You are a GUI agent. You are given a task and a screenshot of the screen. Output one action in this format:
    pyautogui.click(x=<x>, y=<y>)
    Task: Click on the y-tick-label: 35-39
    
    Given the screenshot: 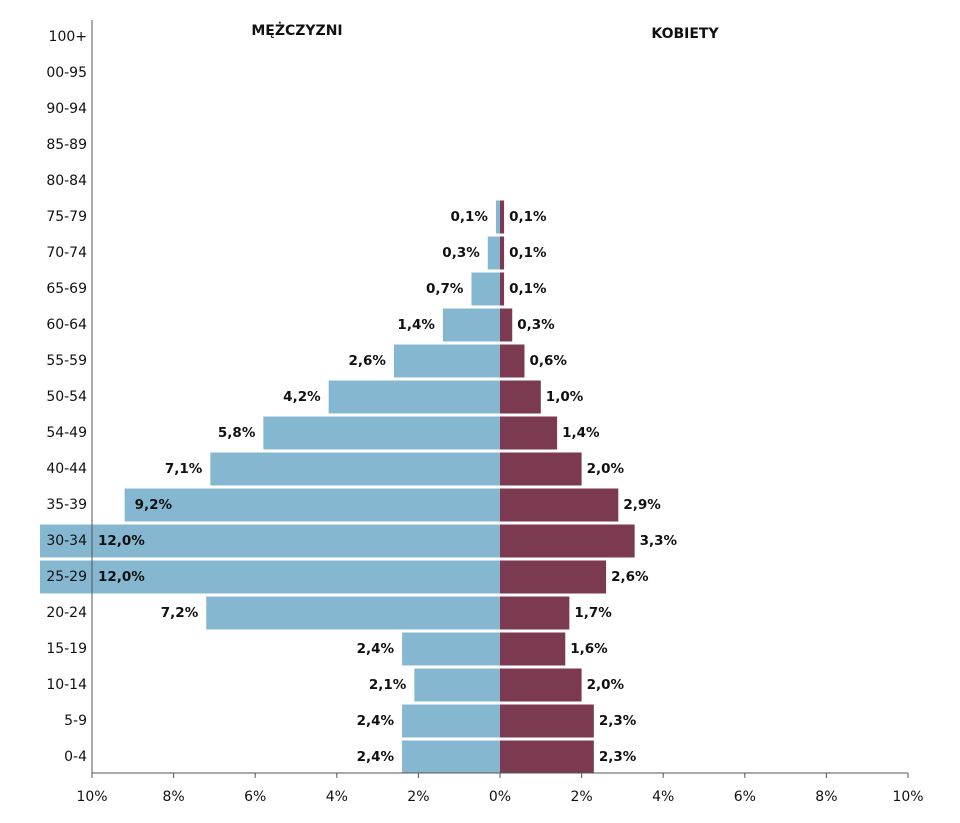 What is the action you would take?
    pyautogui.click(x=66, y=505)
    